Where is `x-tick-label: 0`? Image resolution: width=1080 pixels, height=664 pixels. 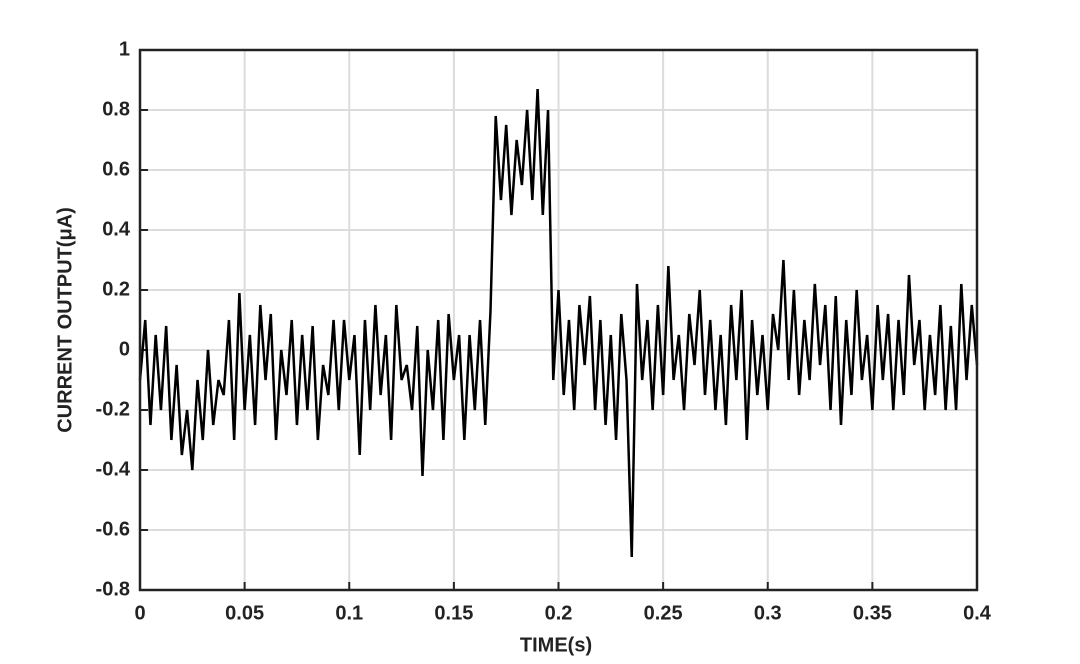
x-tick-label: 0 is located at coordinates (139, 613).